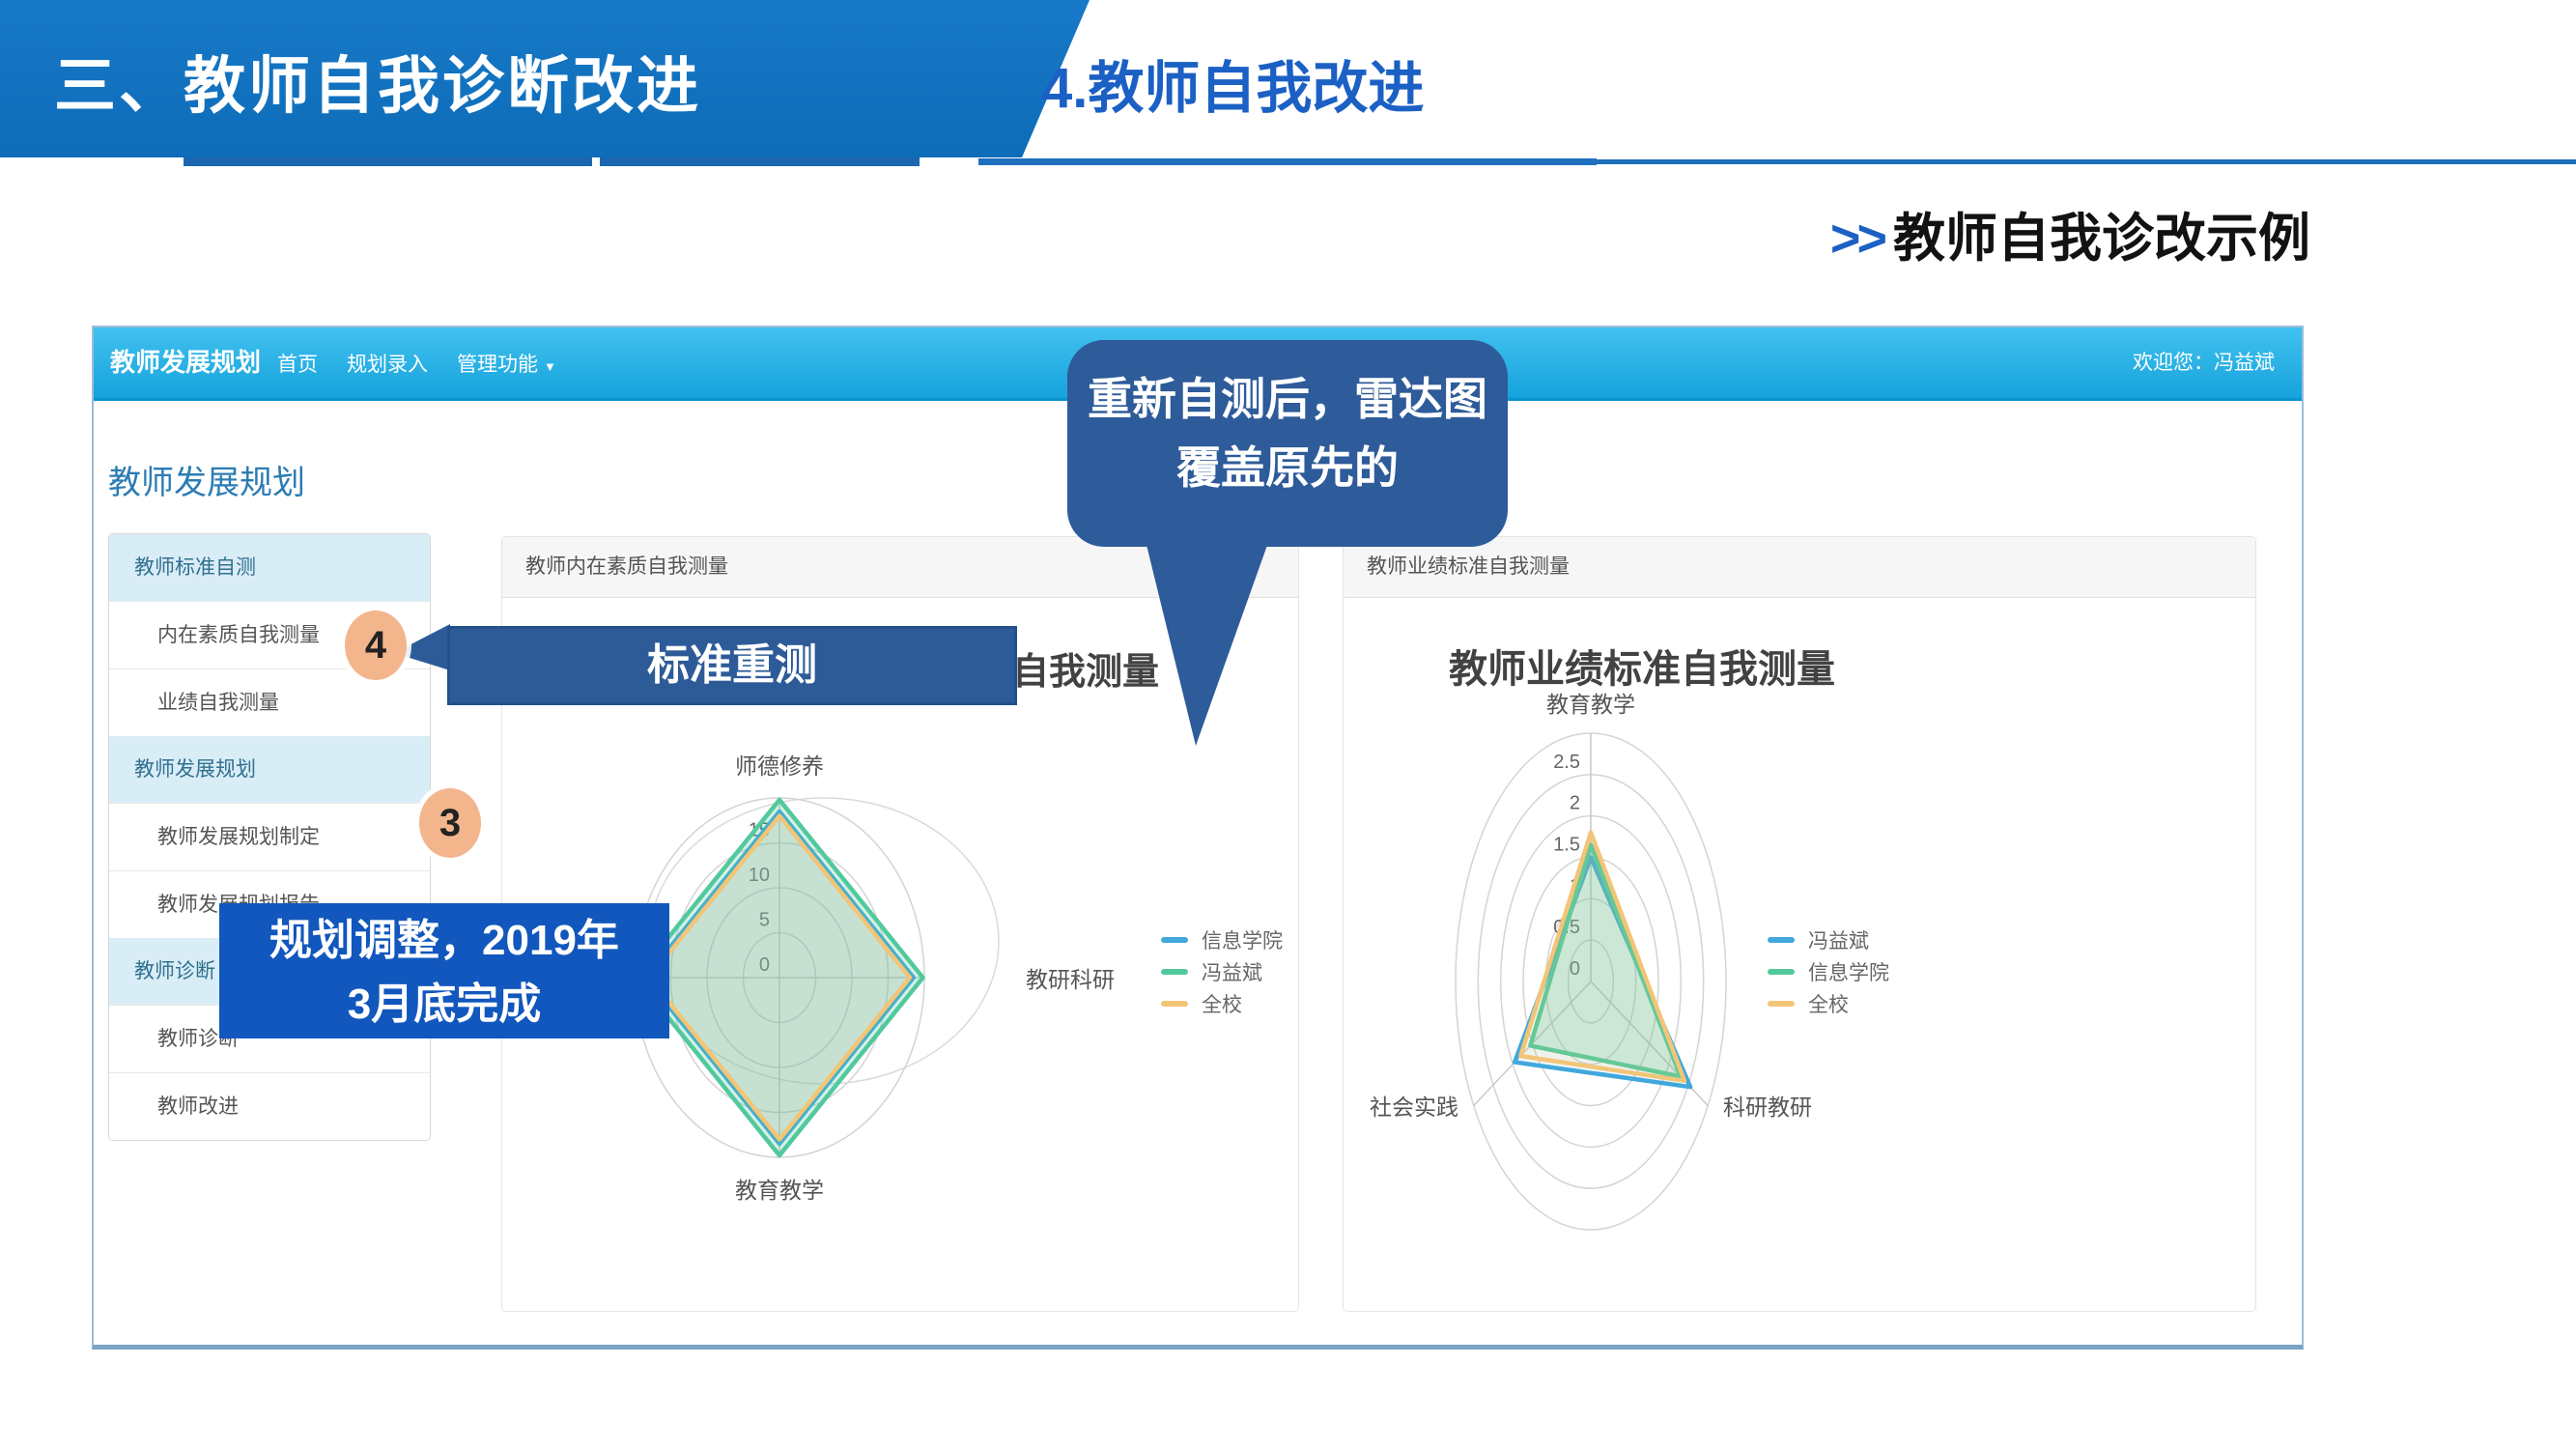 This screenshot has height=1450, width=2576. I want to click on legend-performance: 冯益斌 信息学院 全校, so click(1828, 972).